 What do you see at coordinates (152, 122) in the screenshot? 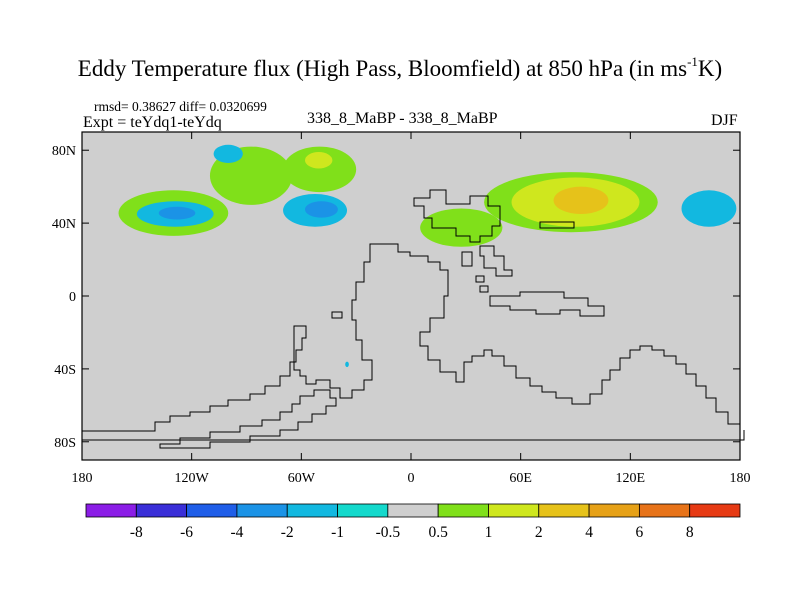
I see `expt-label: Expt = teYdq1-teYdq` at bounding box center [152, 122].